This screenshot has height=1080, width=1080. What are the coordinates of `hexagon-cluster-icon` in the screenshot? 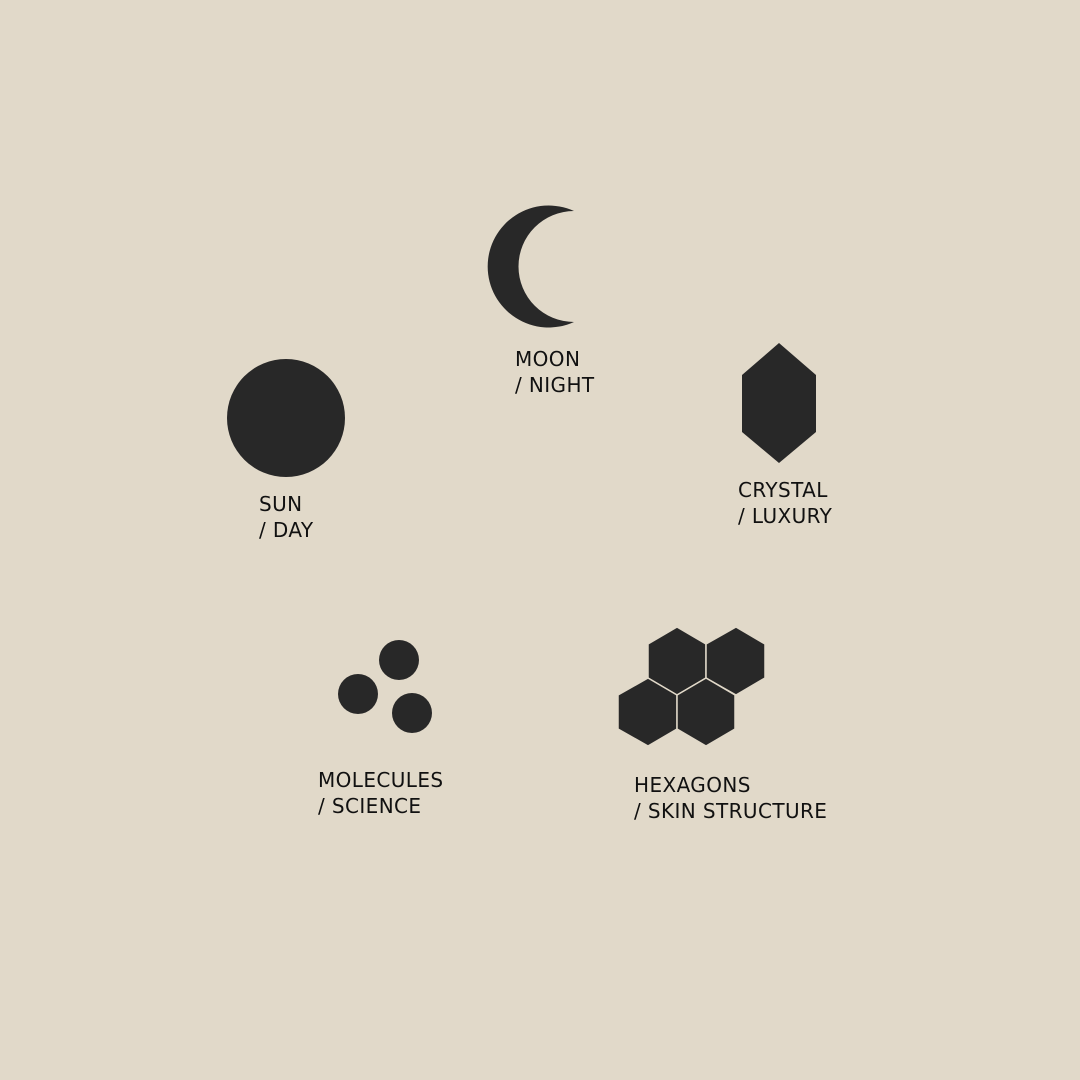 It's located at (692, 687).